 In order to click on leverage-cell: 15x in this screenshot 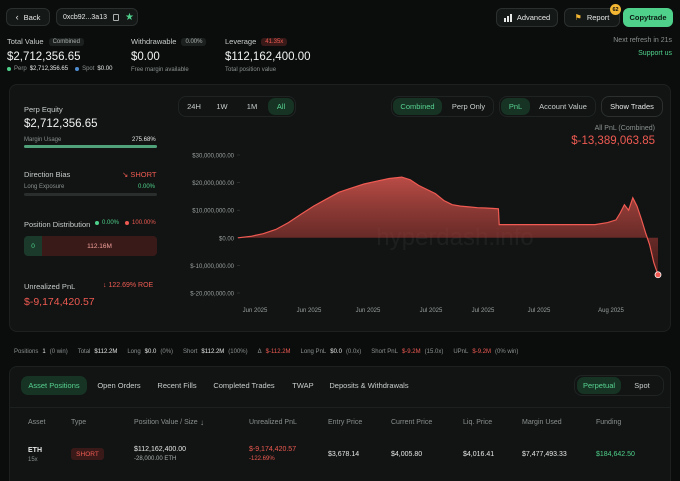, I will do `click(33, 460)`.